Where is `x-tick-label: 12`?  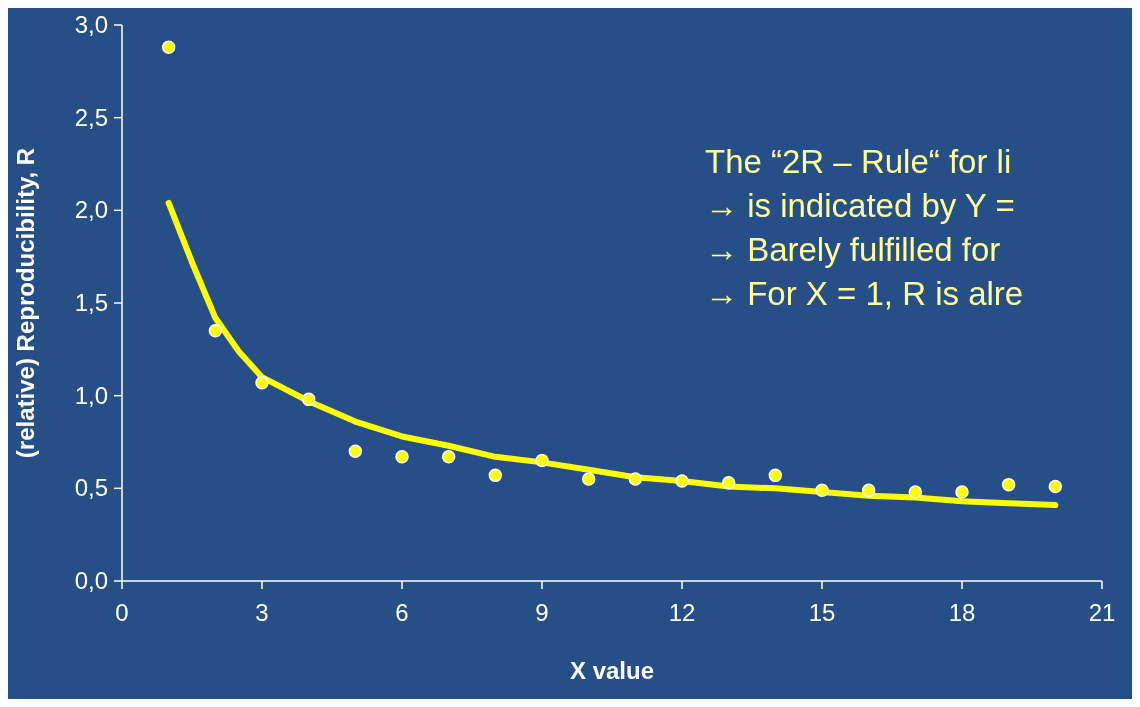
x-tick-label: 12 is located at coordinates (682, 612).